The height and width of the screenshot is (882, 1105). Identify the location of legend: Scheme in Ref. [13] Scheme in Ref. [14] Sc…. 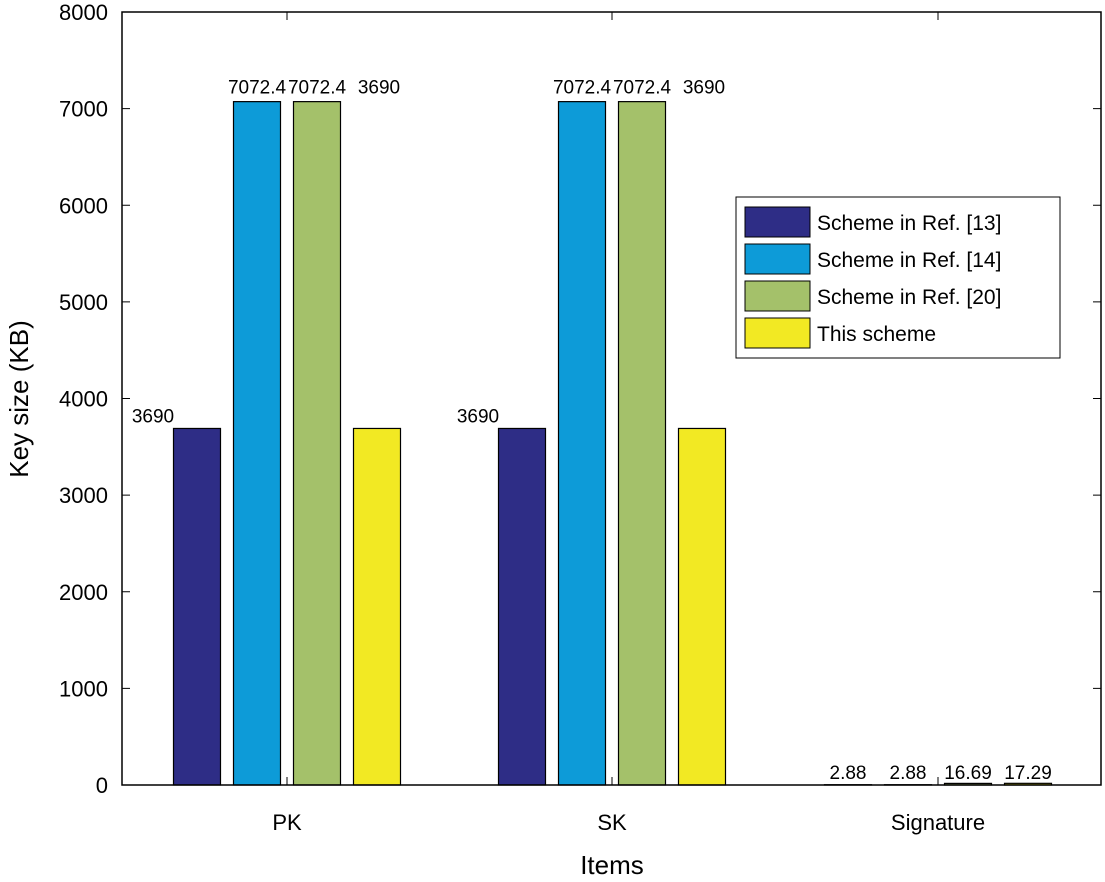
(898, 277).